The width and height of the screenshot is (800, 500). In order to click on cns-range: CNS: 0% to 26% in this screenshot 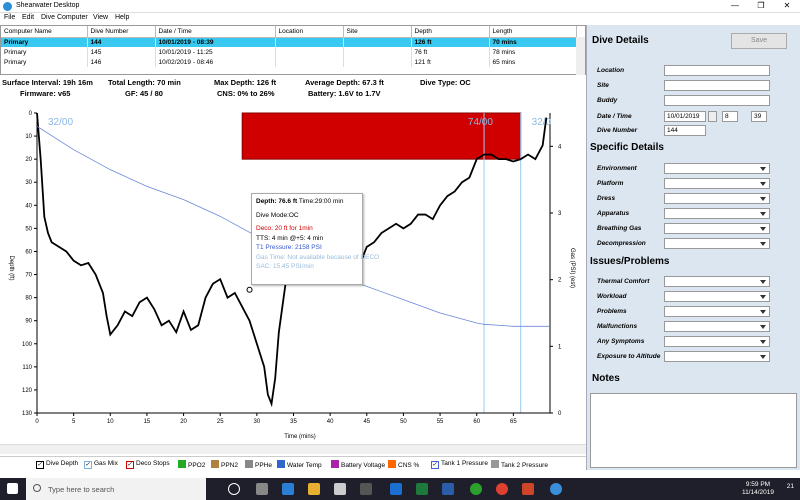, I will do `click(246, 93)`.